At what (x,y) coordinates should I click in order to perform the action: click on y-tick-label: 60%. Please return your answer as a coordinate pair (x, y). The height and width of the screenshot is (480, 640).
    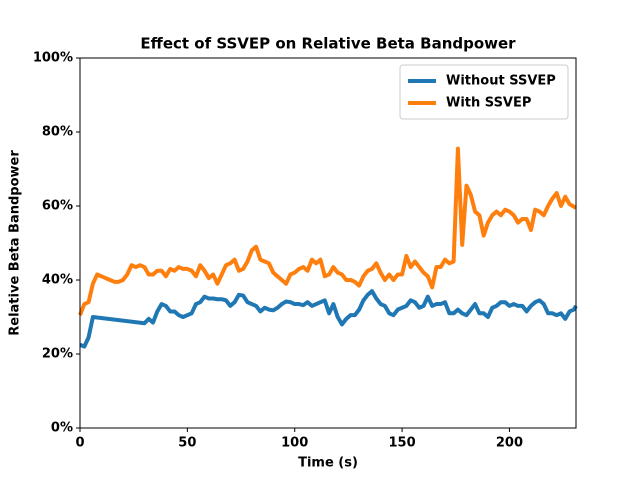
    Looking at the image, I should click on (57, 206).